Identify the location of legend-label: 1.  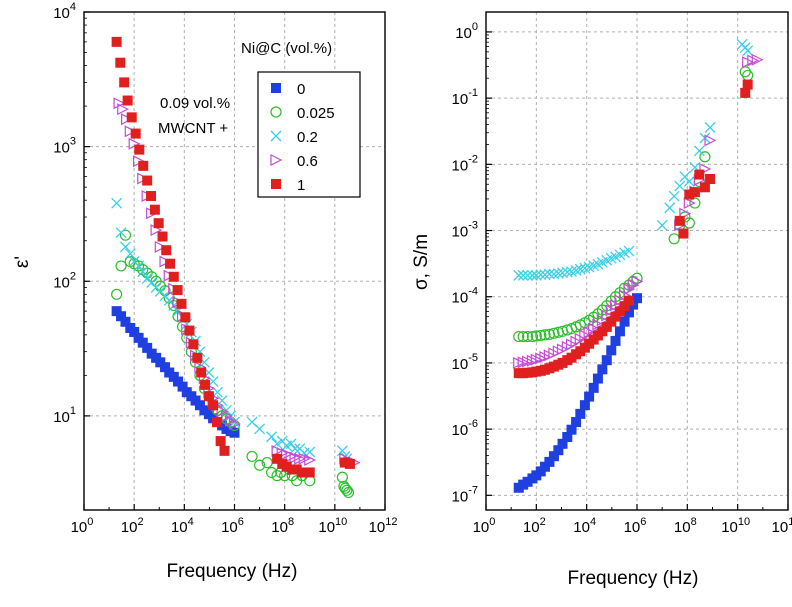
(301, 185).